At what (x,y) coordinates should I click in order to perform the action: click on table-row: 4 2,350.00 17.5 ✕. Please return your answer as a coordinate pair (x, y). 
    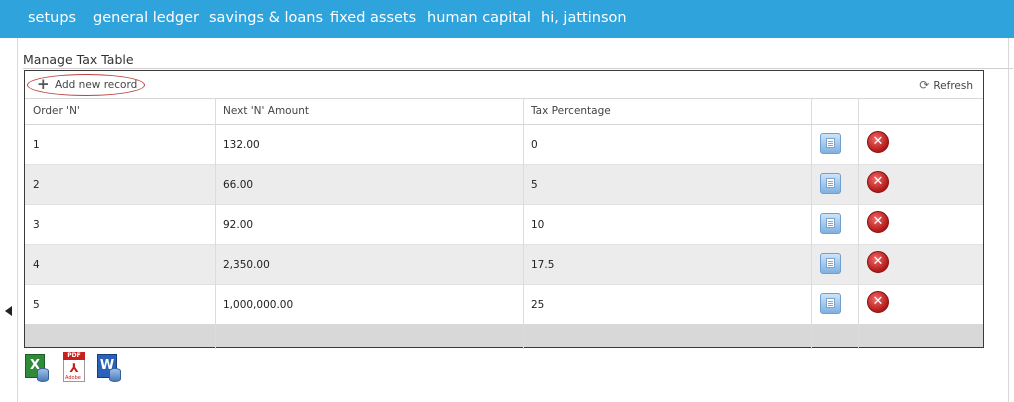
    Looking at the image, I should click on (504, 265).